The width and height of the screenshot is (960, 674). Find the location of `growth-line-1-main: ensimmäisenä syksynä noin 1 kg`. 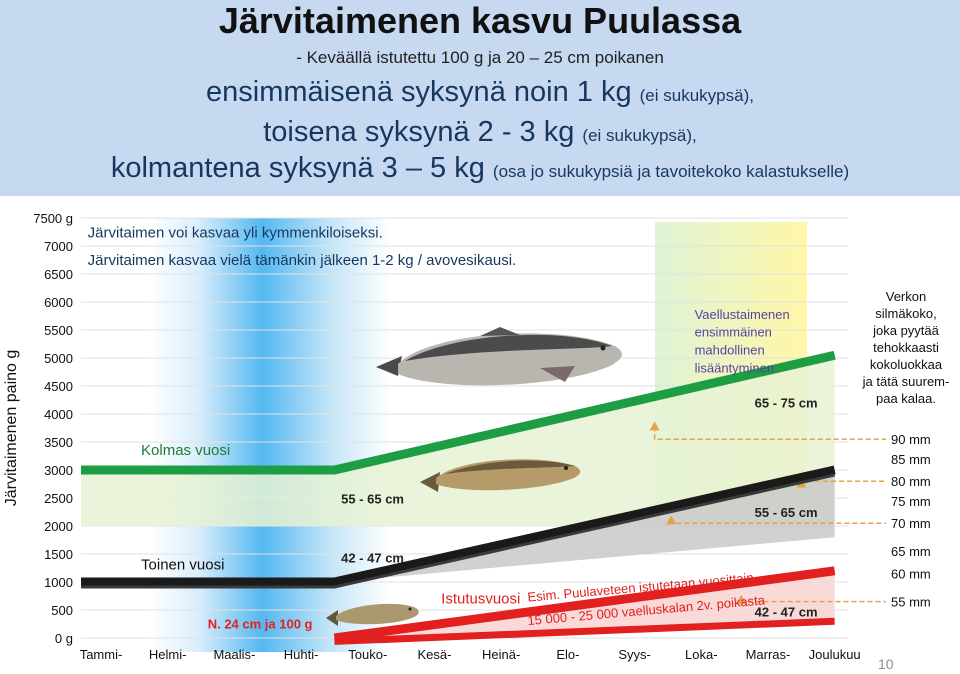

growth-line-1-main: ensimmäisenä syksynä noin 1 kg is located at coordinates (419, 92).